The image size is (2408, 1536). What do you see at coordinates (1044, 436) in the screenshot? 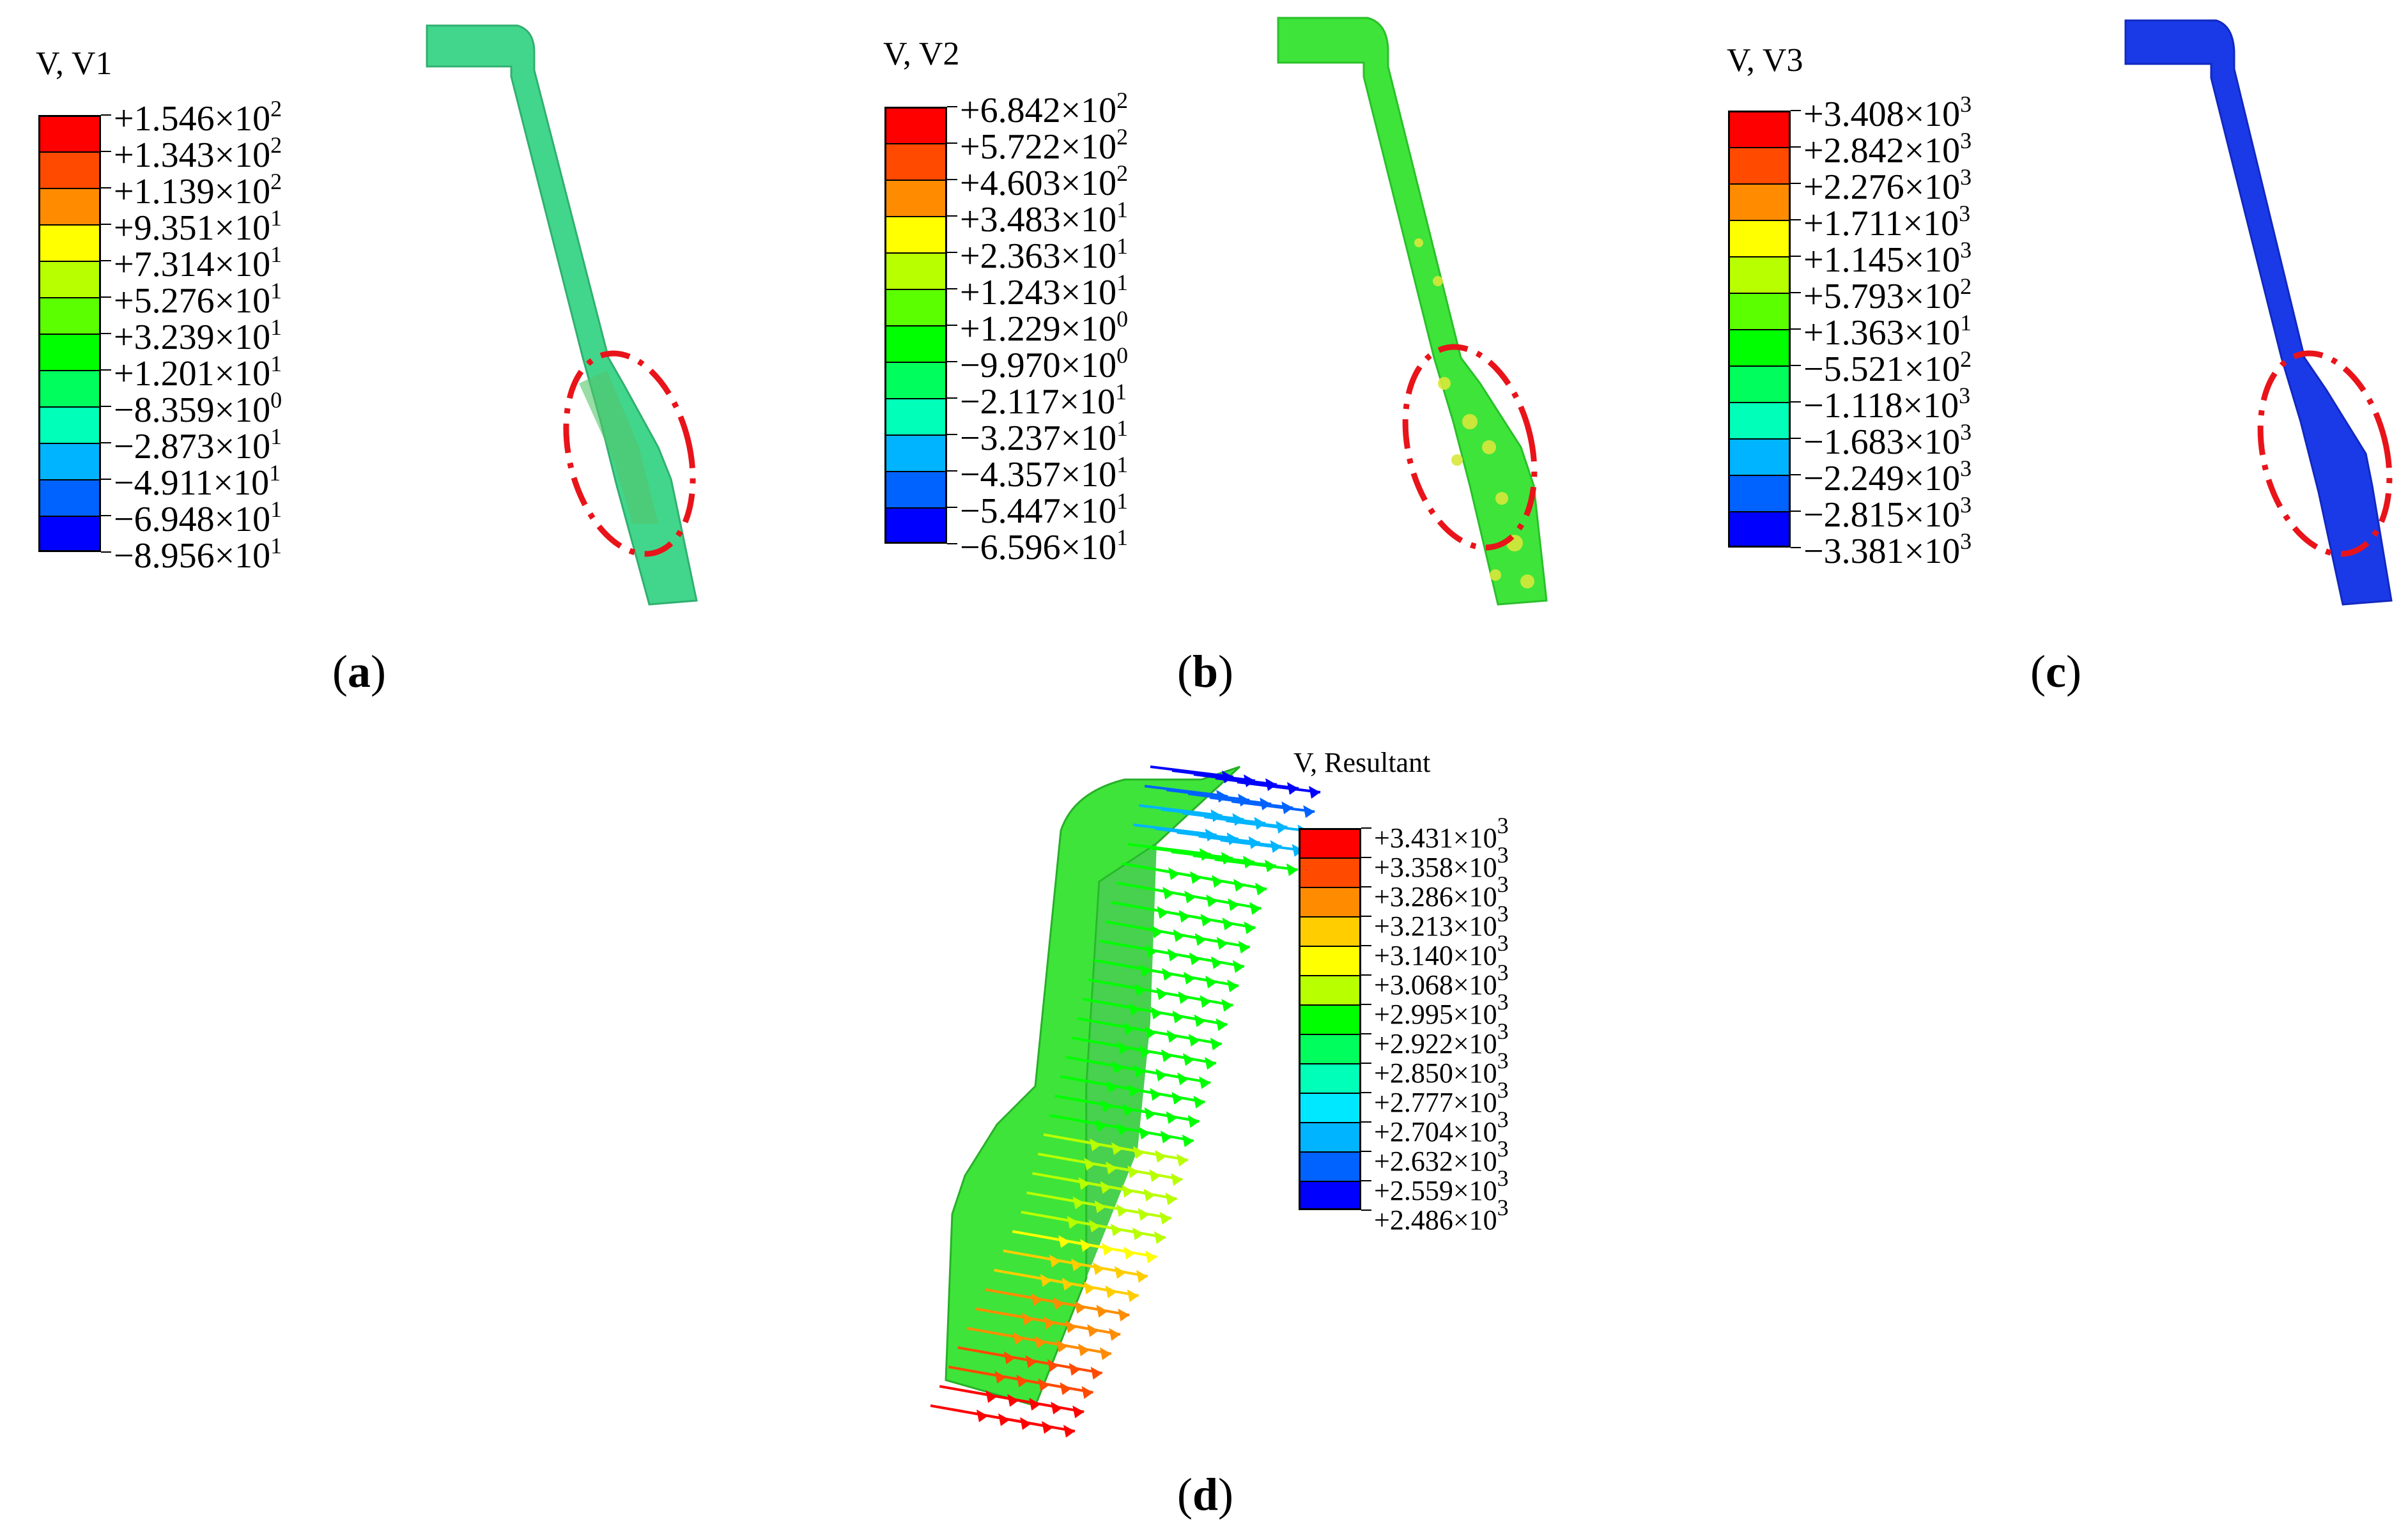
I see `colorbar-label: −3.237×10¹` at bounding box center [1044, 436].